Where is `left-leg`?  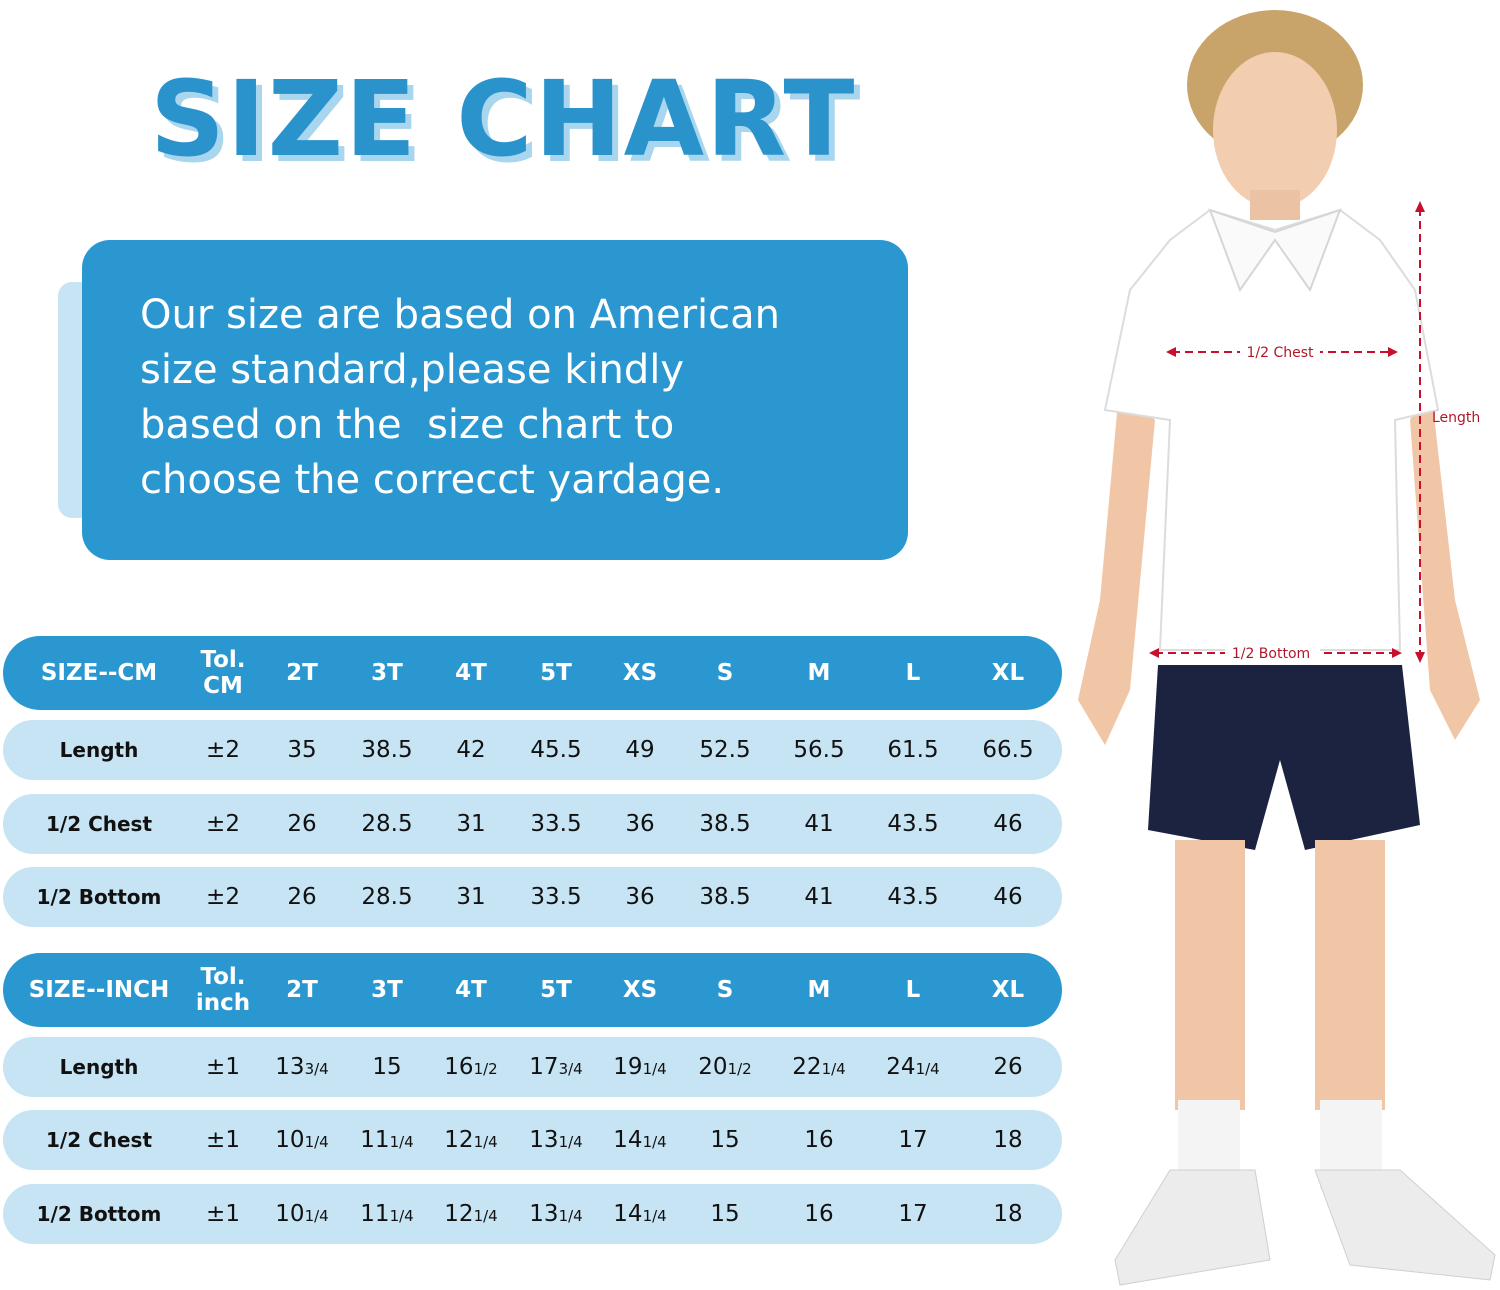 left-leg is located at coordinates (1210, 975).